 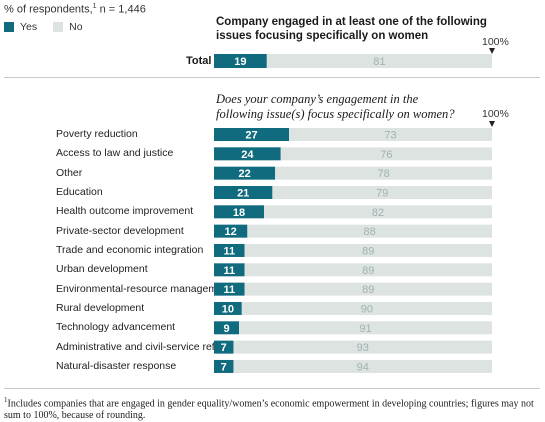 I want to click on issue-label-natural-disaster-response: Natural-disaster response, so click(x=116, y=365).